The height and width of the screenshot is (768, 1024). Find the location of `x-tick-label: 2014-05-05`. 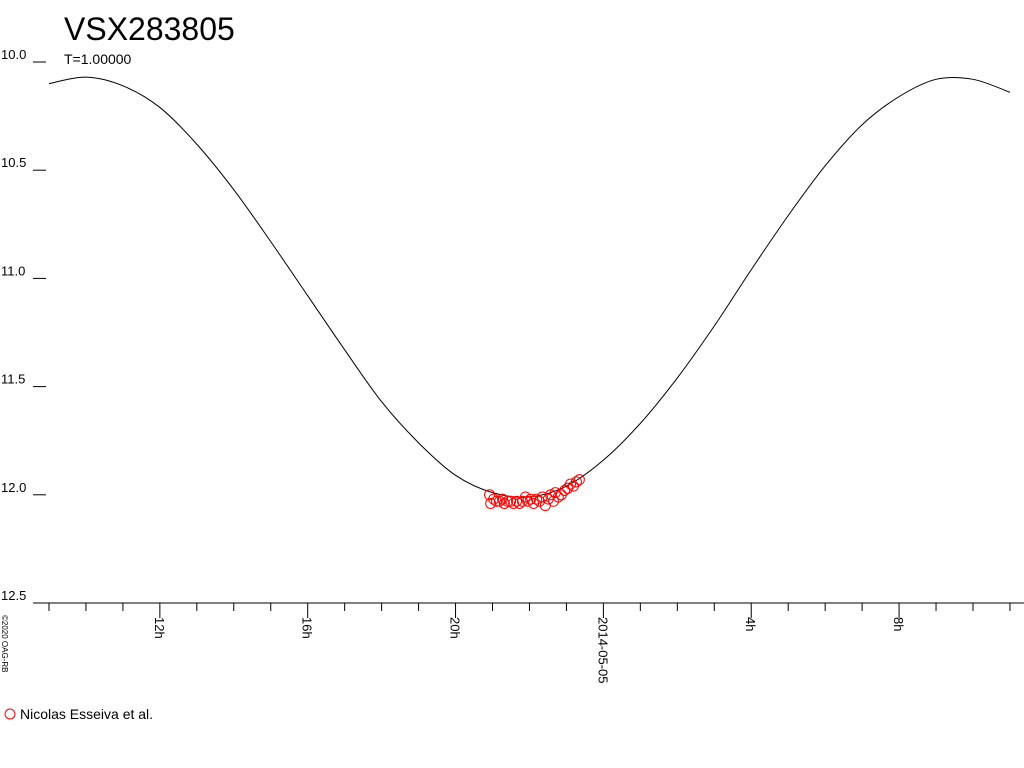

x-tick-label: 2014-05-05 is located at coordinates (602, 650).